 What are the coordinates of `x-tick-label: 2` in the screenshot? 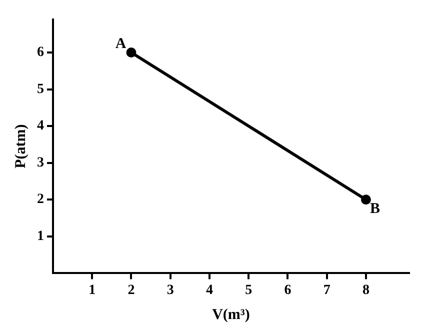 It's located at (131, 290).